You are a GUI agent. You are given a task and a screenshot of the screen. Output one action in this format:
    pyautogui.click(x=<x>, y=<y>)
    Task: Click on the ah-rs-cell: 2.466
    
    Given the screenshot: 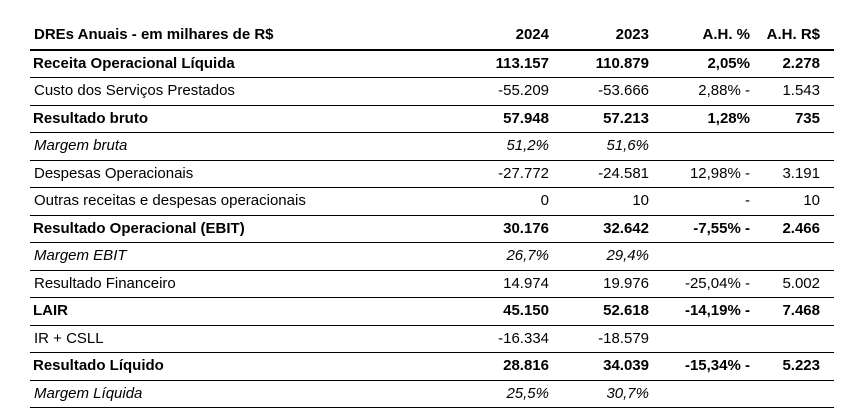 What is the action you would take?
    pyautogui.click(x=798, y=229)
    